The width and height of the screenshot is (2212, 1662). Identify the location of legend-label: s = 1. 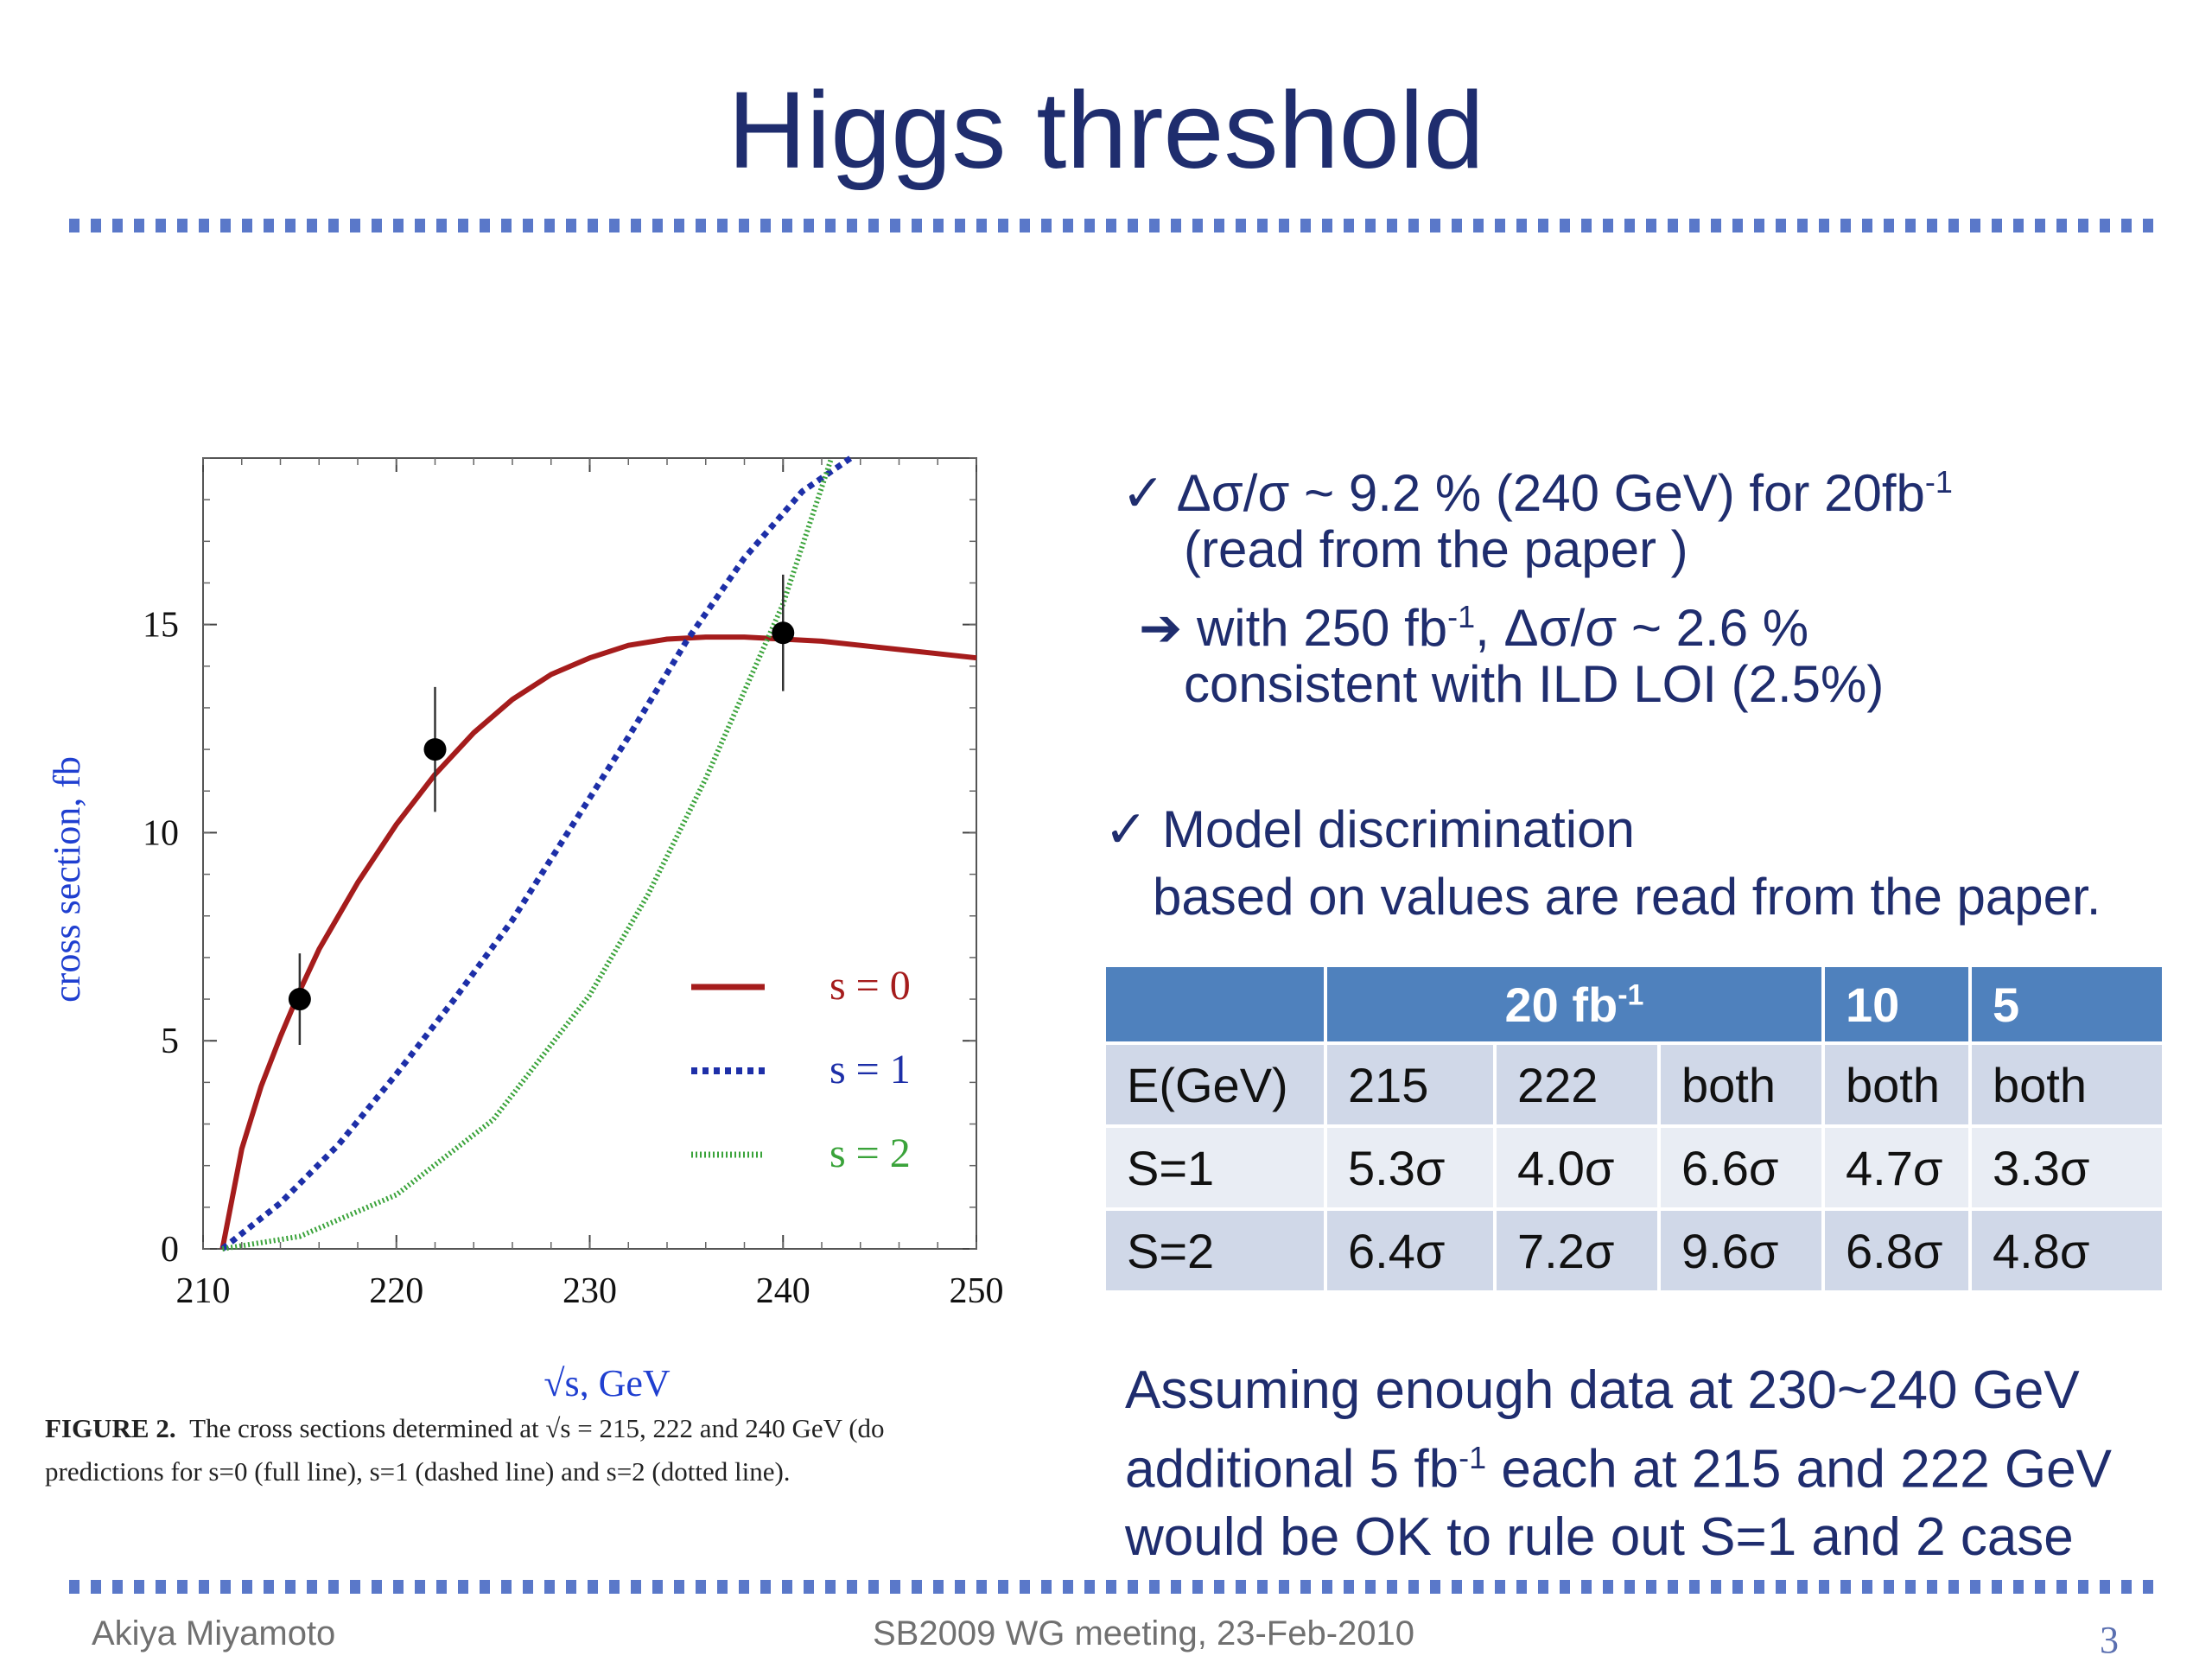
(870, 1069).